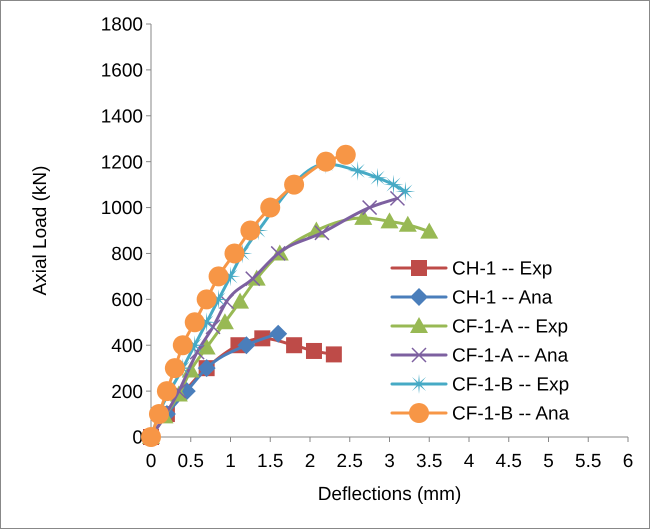 The image size is (650, 529). I want to click on y-tick-label: 600, so click(127, 300).